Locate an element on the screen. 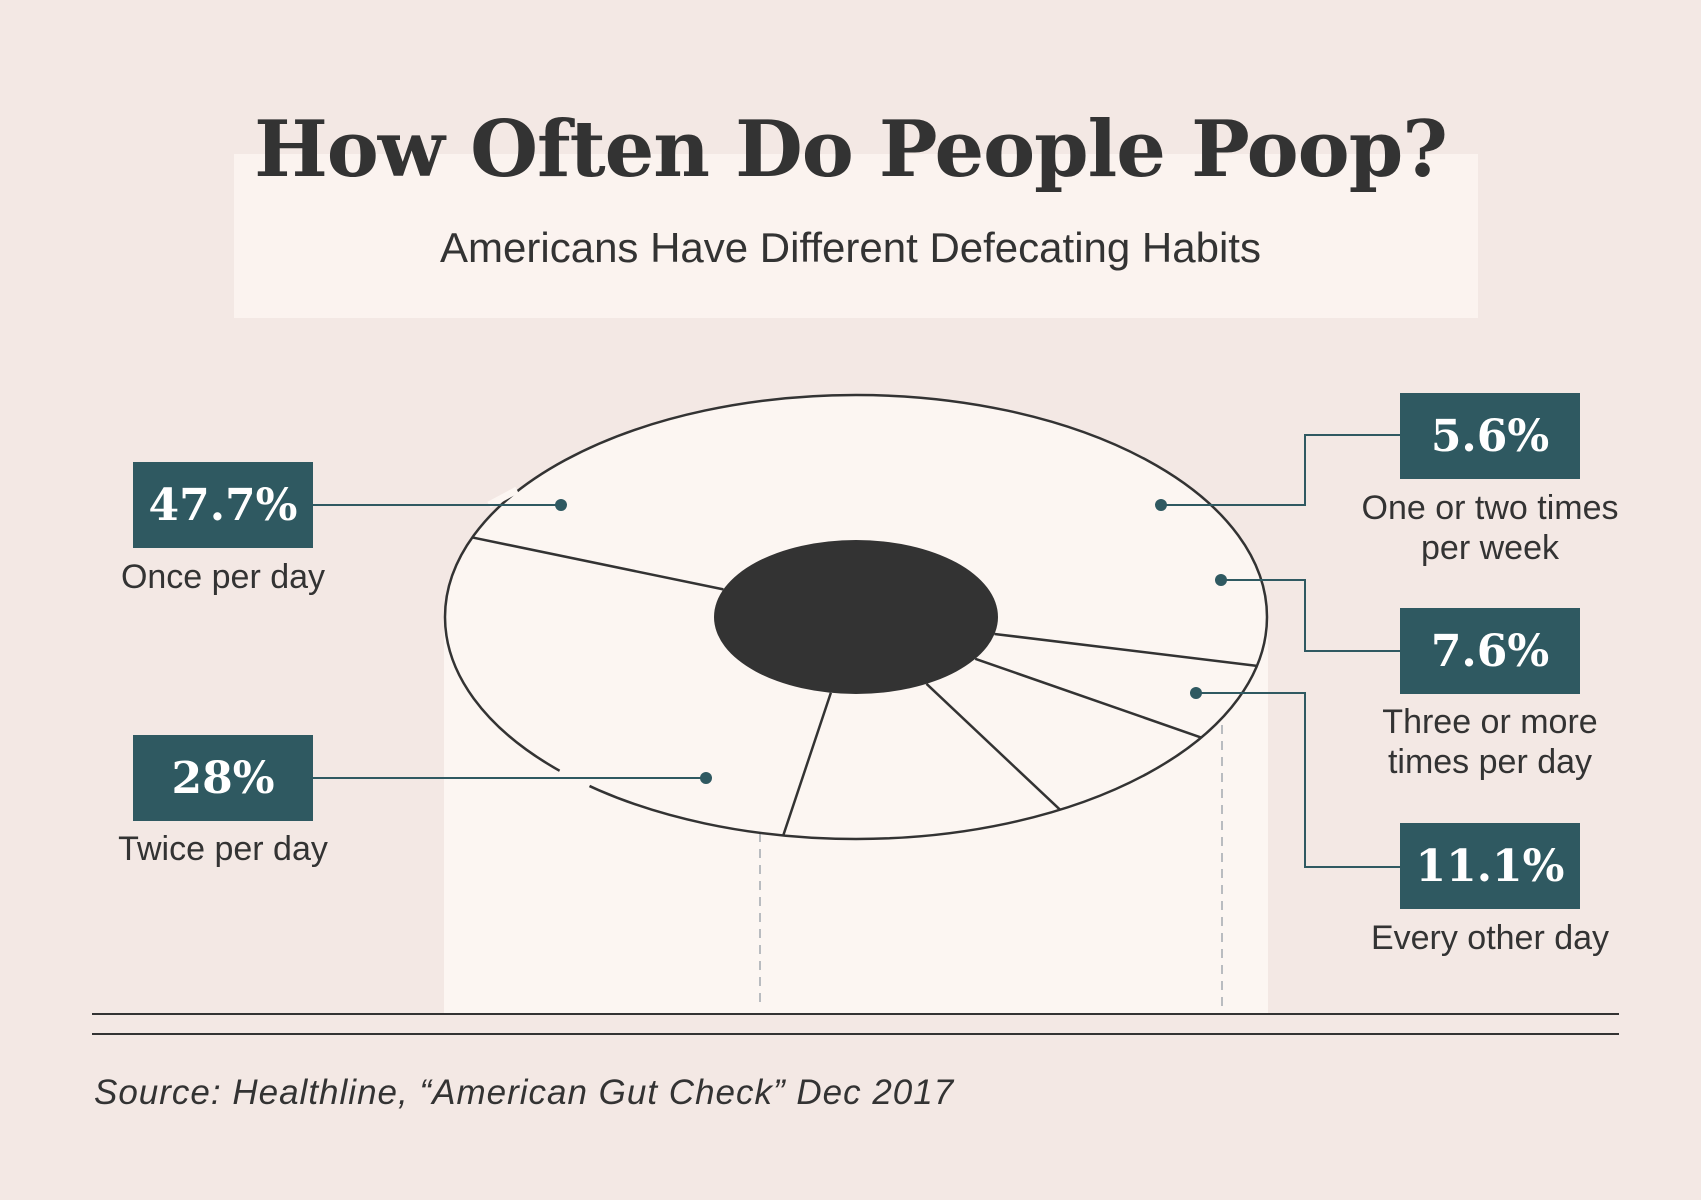  rule-bottom is located at coordinates (855, 1034).